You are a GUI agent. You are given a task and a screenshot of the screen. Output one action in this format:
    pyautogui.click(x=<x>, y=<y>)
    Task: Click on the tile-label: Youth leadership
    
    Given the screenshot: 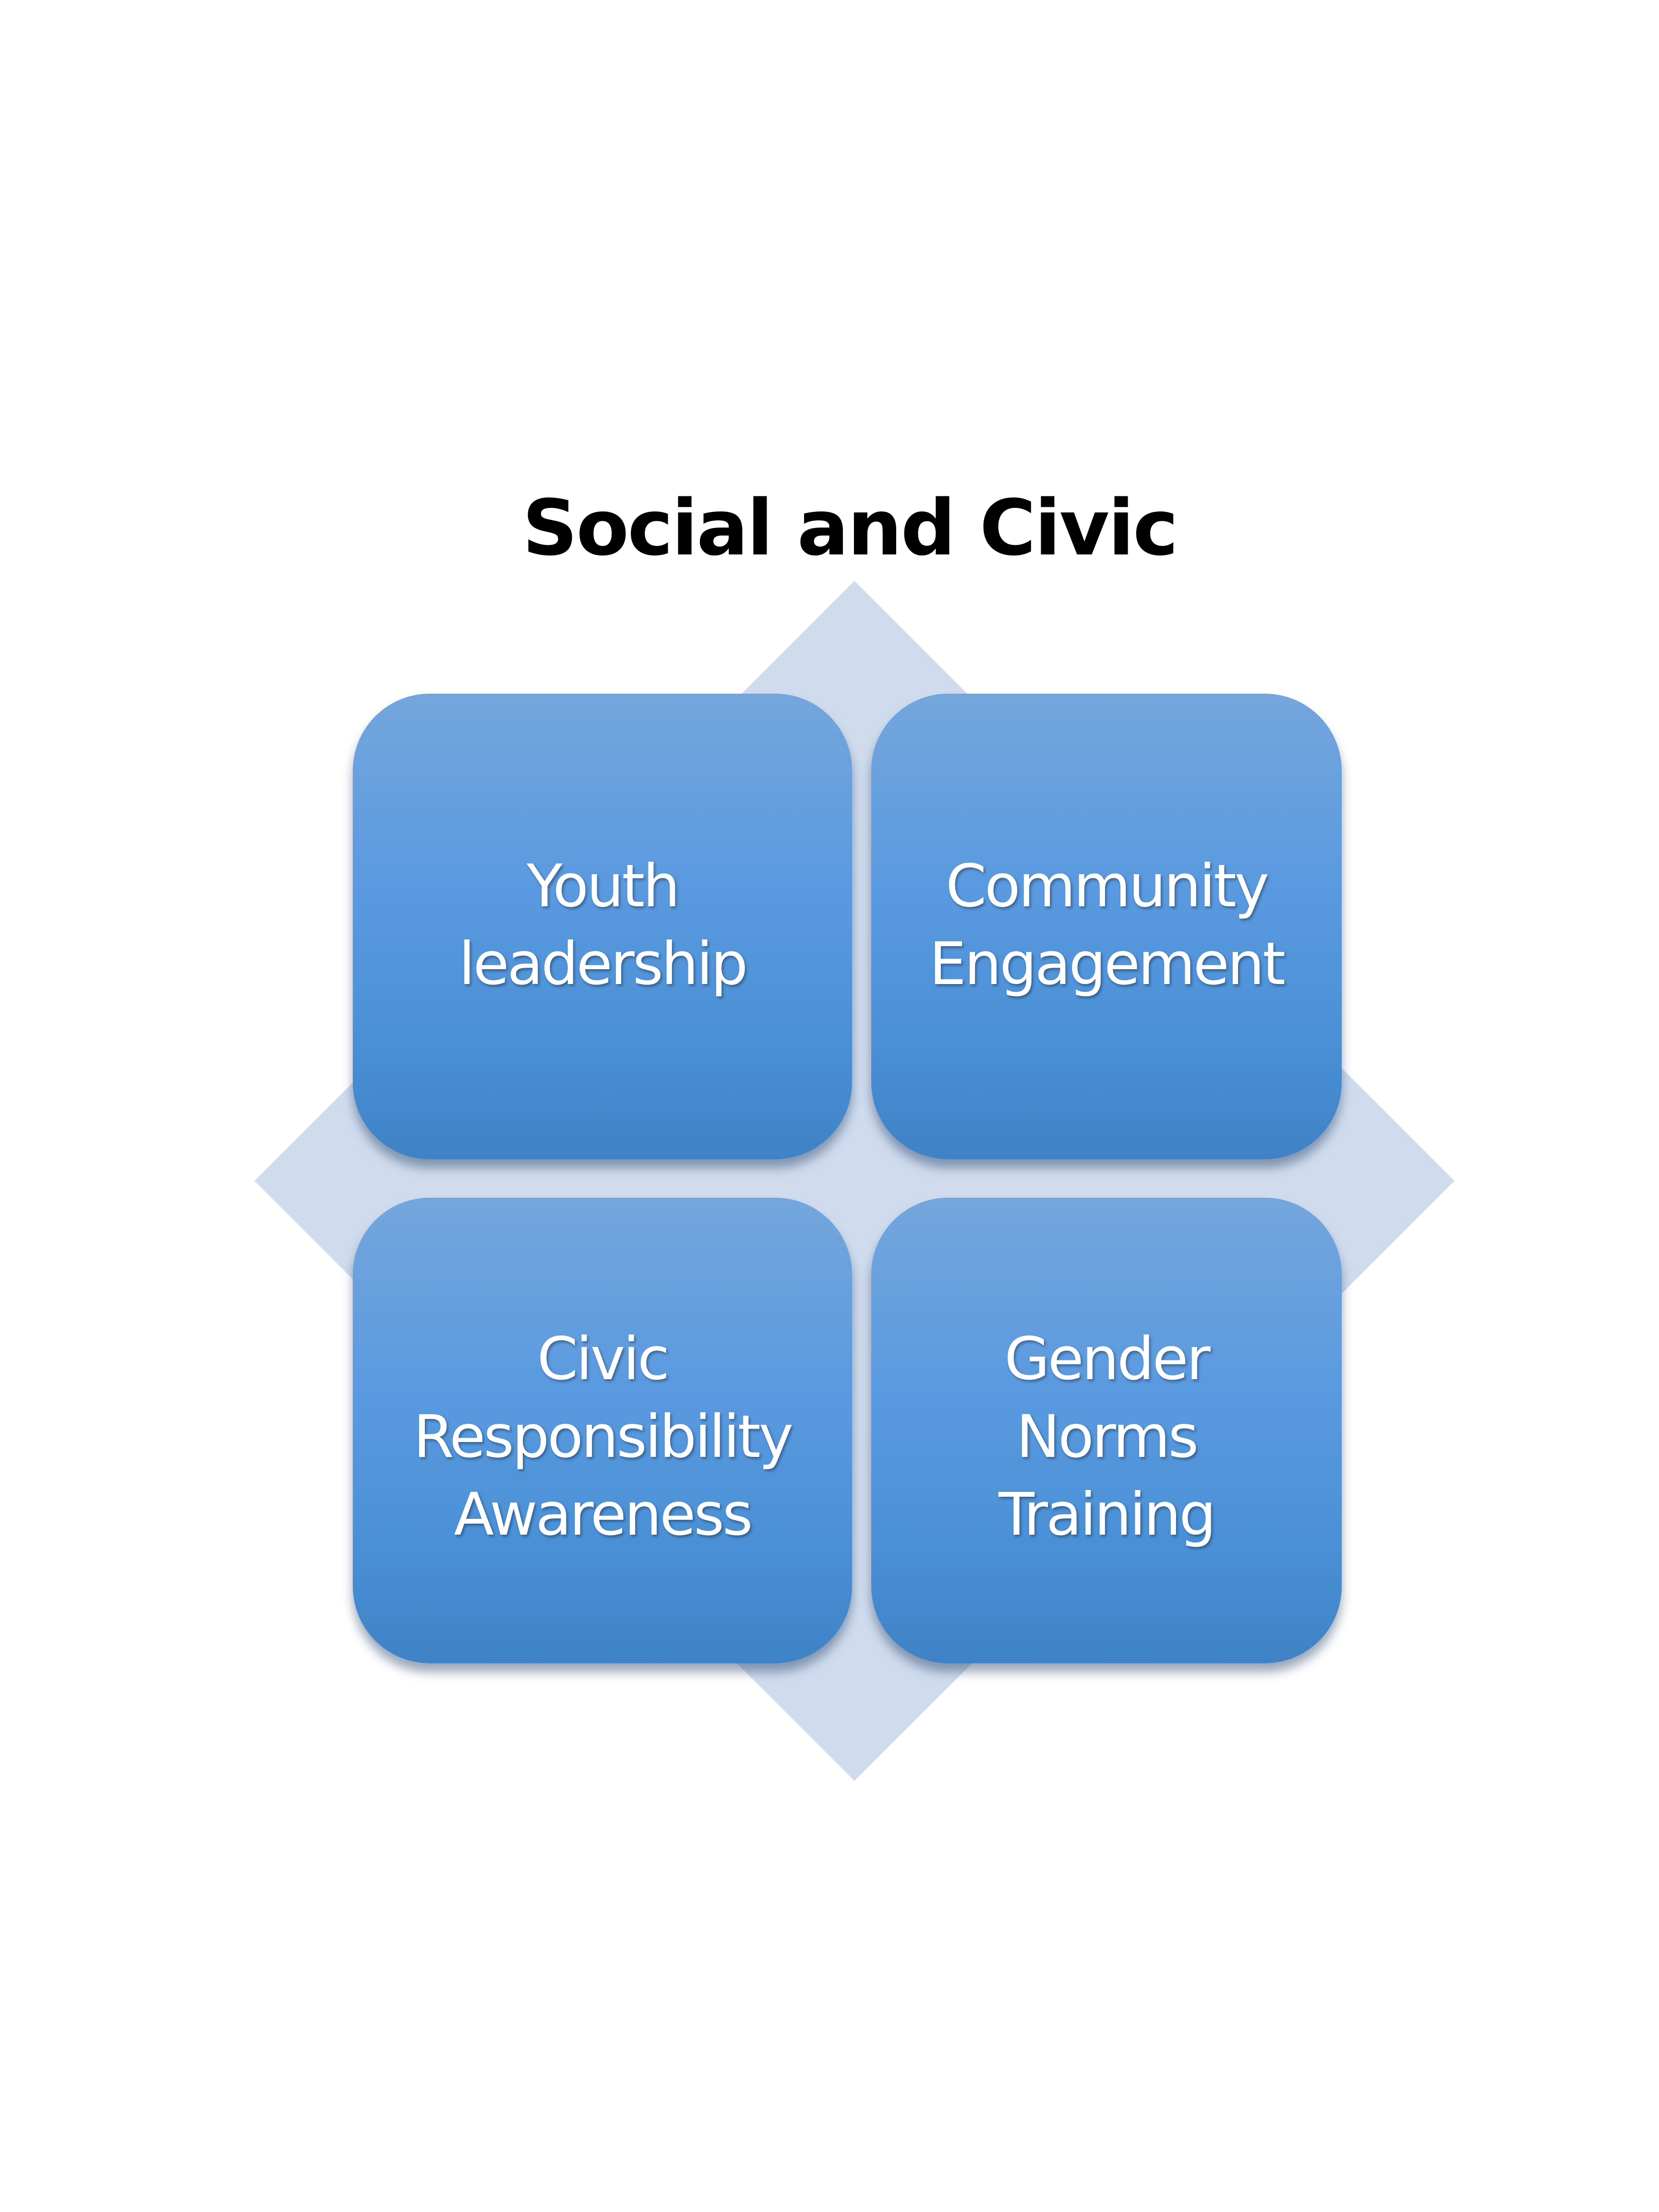 What is the action you would take?
    pyautogui.click(x=603, y=925)
    